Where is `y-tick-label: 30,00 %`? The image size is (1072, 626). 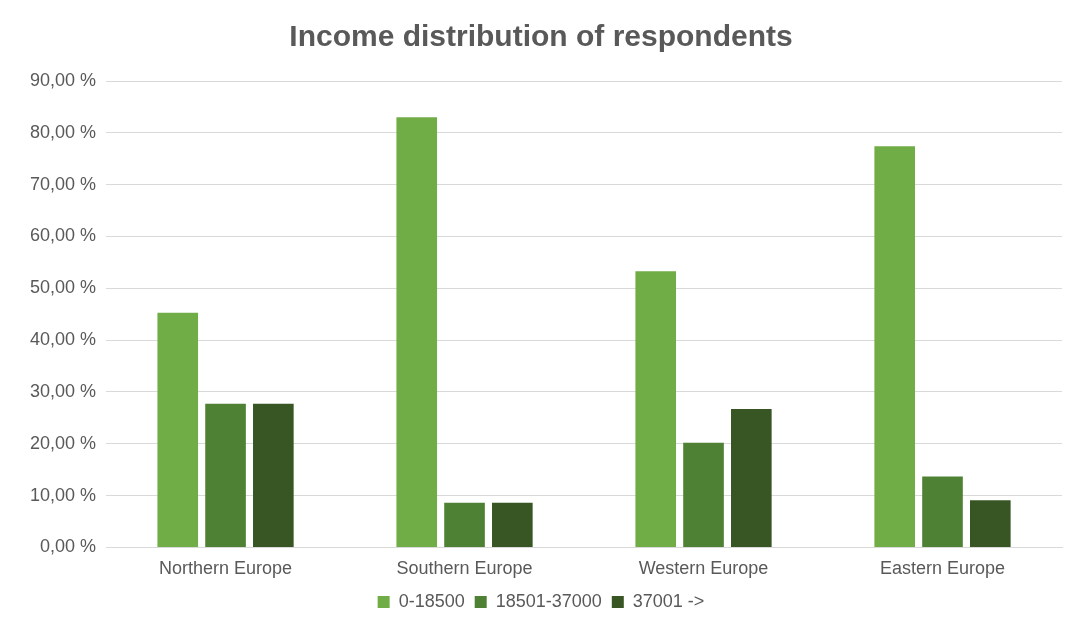 y-tick-label: 30,00 % is located at coordinates (63, 390).